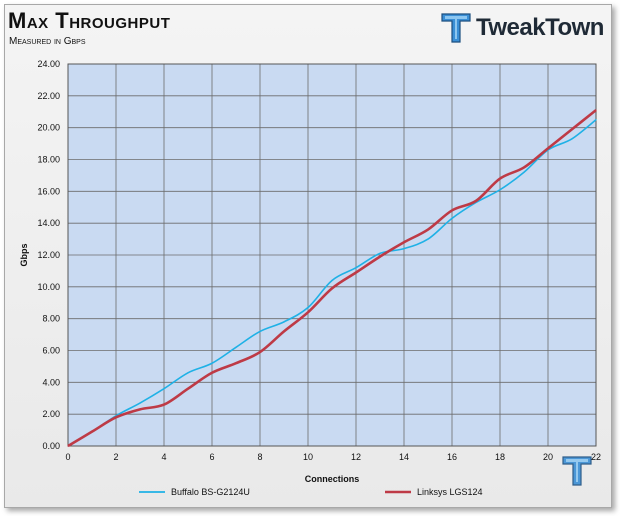  I want to click on y-tick-label: 0.00, so click(51, 446).